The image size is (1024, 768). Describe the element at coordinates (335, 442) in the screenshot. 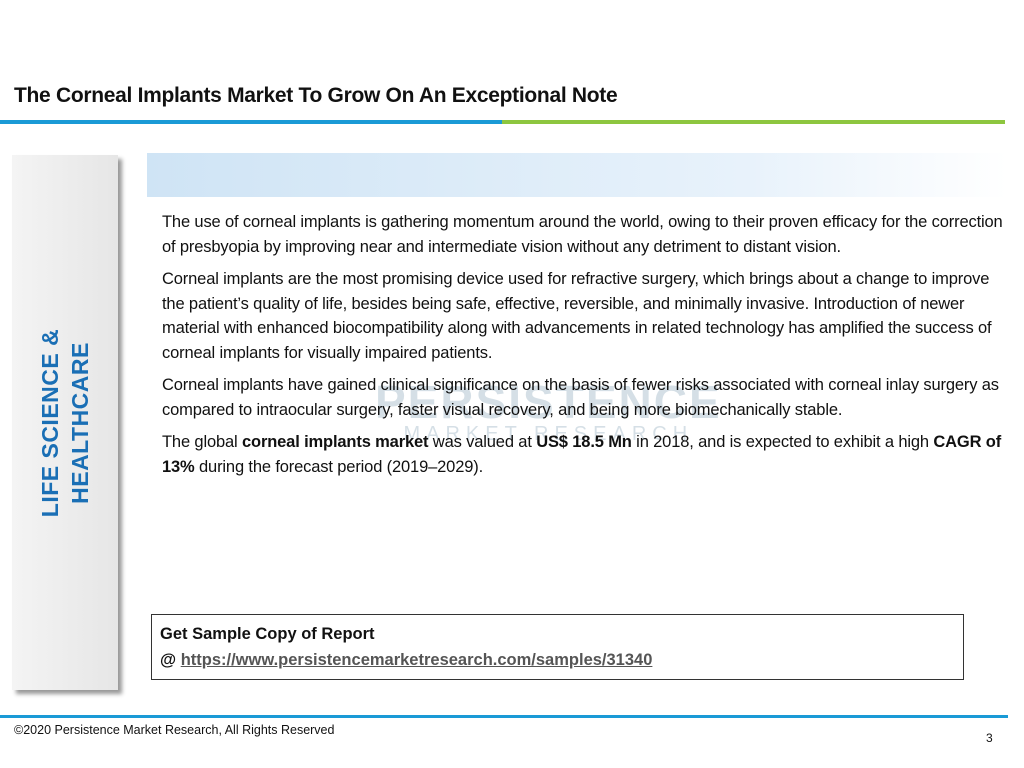

I see `bold-run: corneal implants market` at that location.